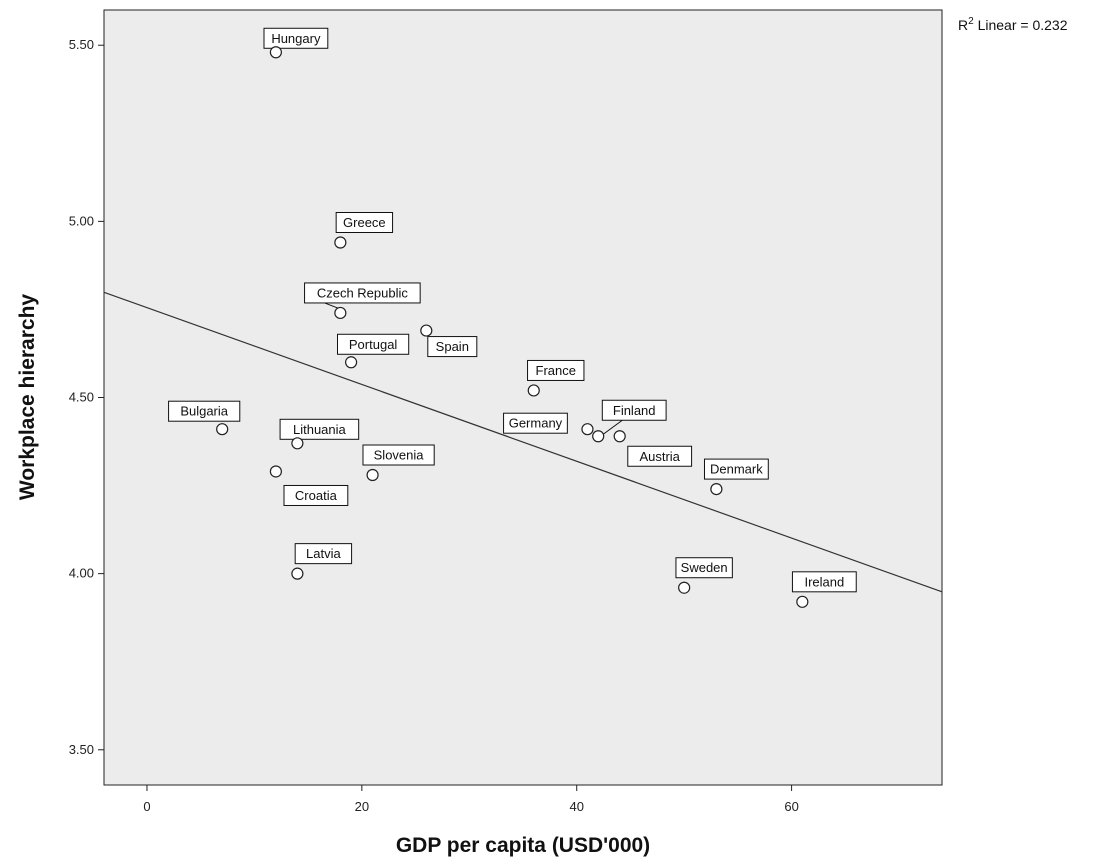 The height and width of the screenshot is (866, 1113). I want to click on point-label: Ireland, so click(824, 581).